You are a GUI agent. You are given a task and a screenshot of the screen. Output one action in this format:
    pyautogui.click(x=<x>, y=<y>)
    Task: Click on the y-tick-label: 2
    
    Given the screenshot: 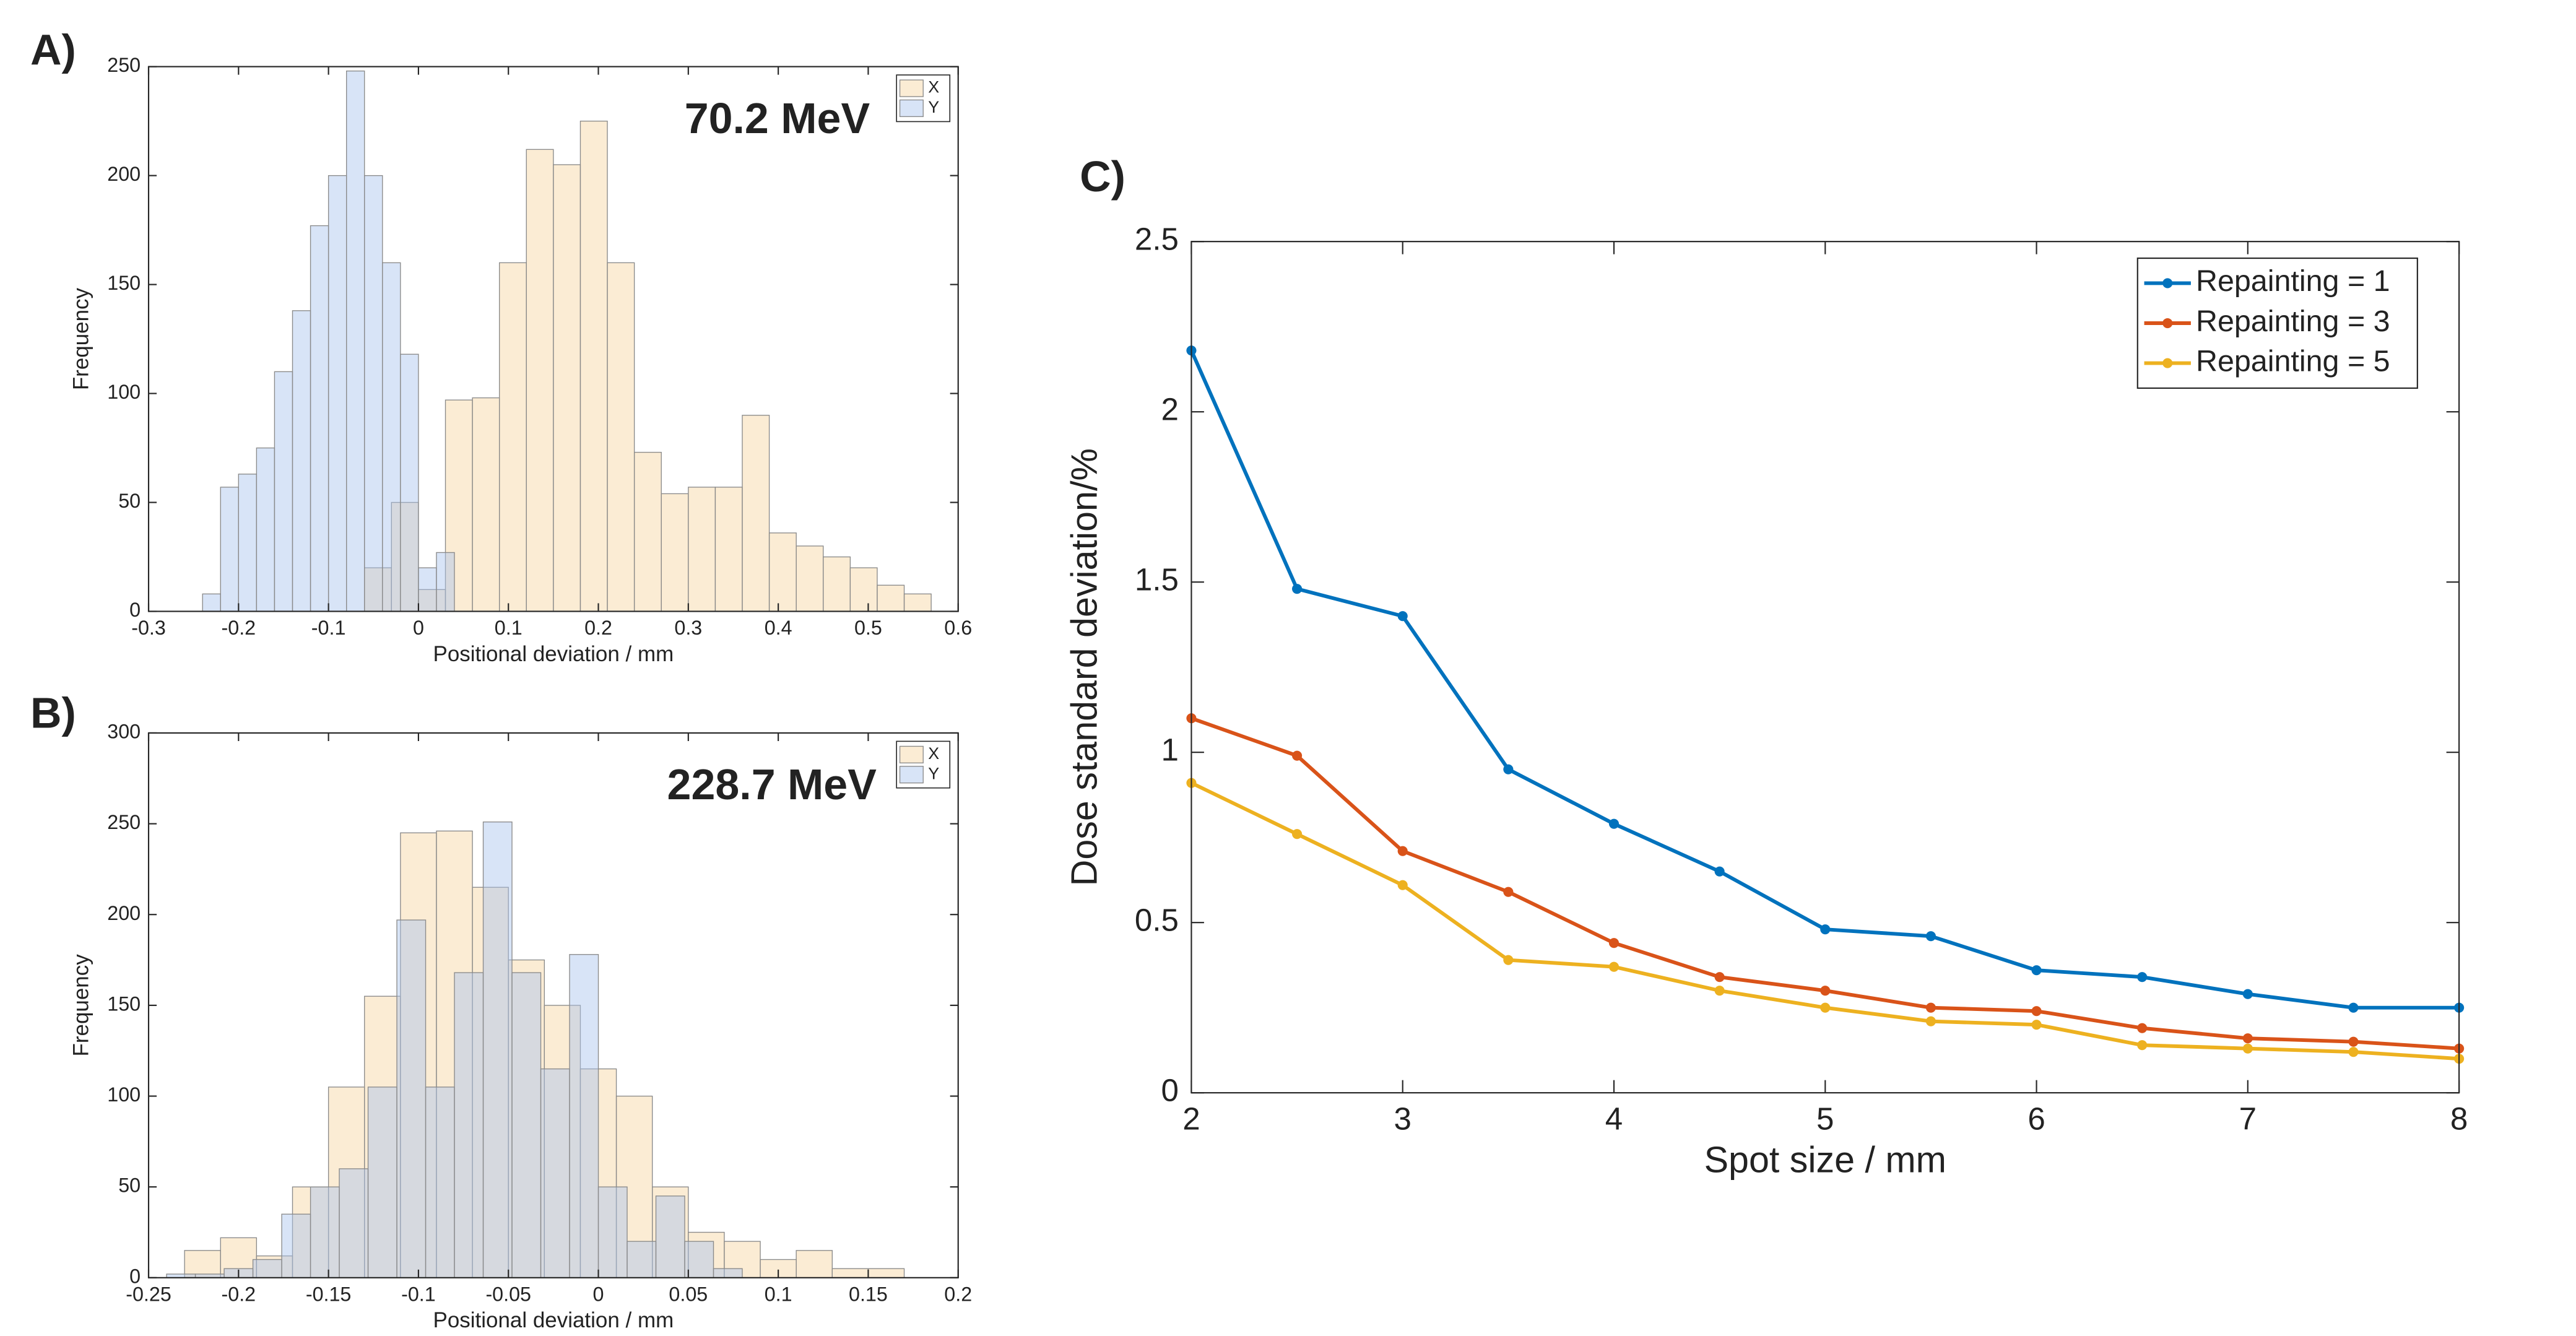 What is the action you would take?
    pyautogui.click(x=1170, y=409)
    